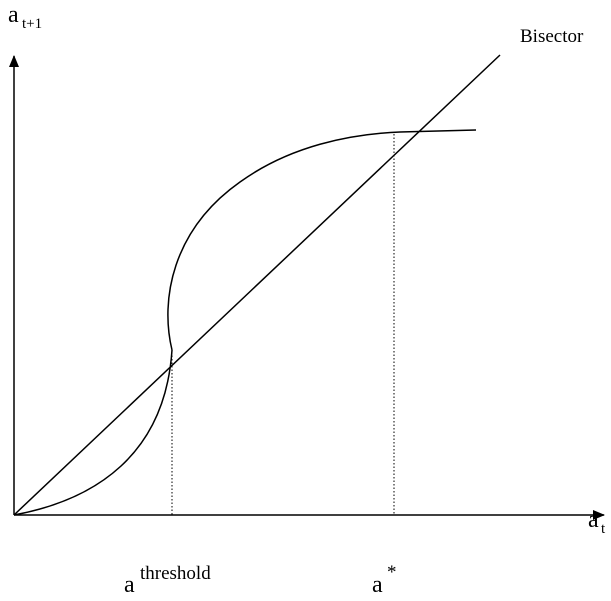 The height and width of the screenshot is (601, 611). Describe the element at coordinates (129, 585) in the screenshot. I see `threshold-label: a` at that location.